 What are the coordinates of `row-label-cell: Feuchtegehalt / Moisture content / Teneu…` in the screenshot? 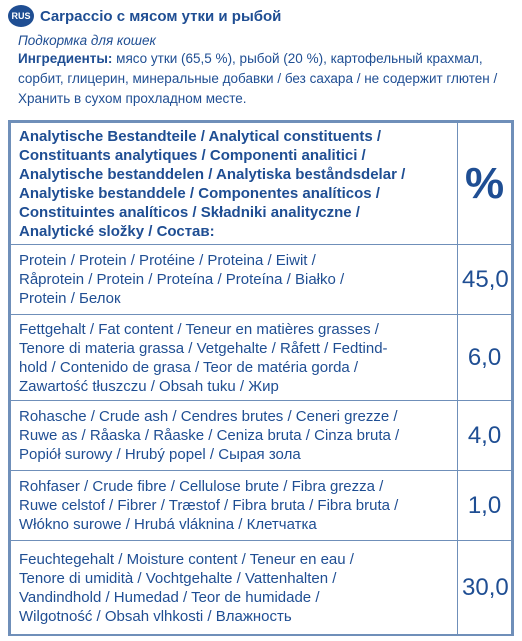 It's located at (234, 587).